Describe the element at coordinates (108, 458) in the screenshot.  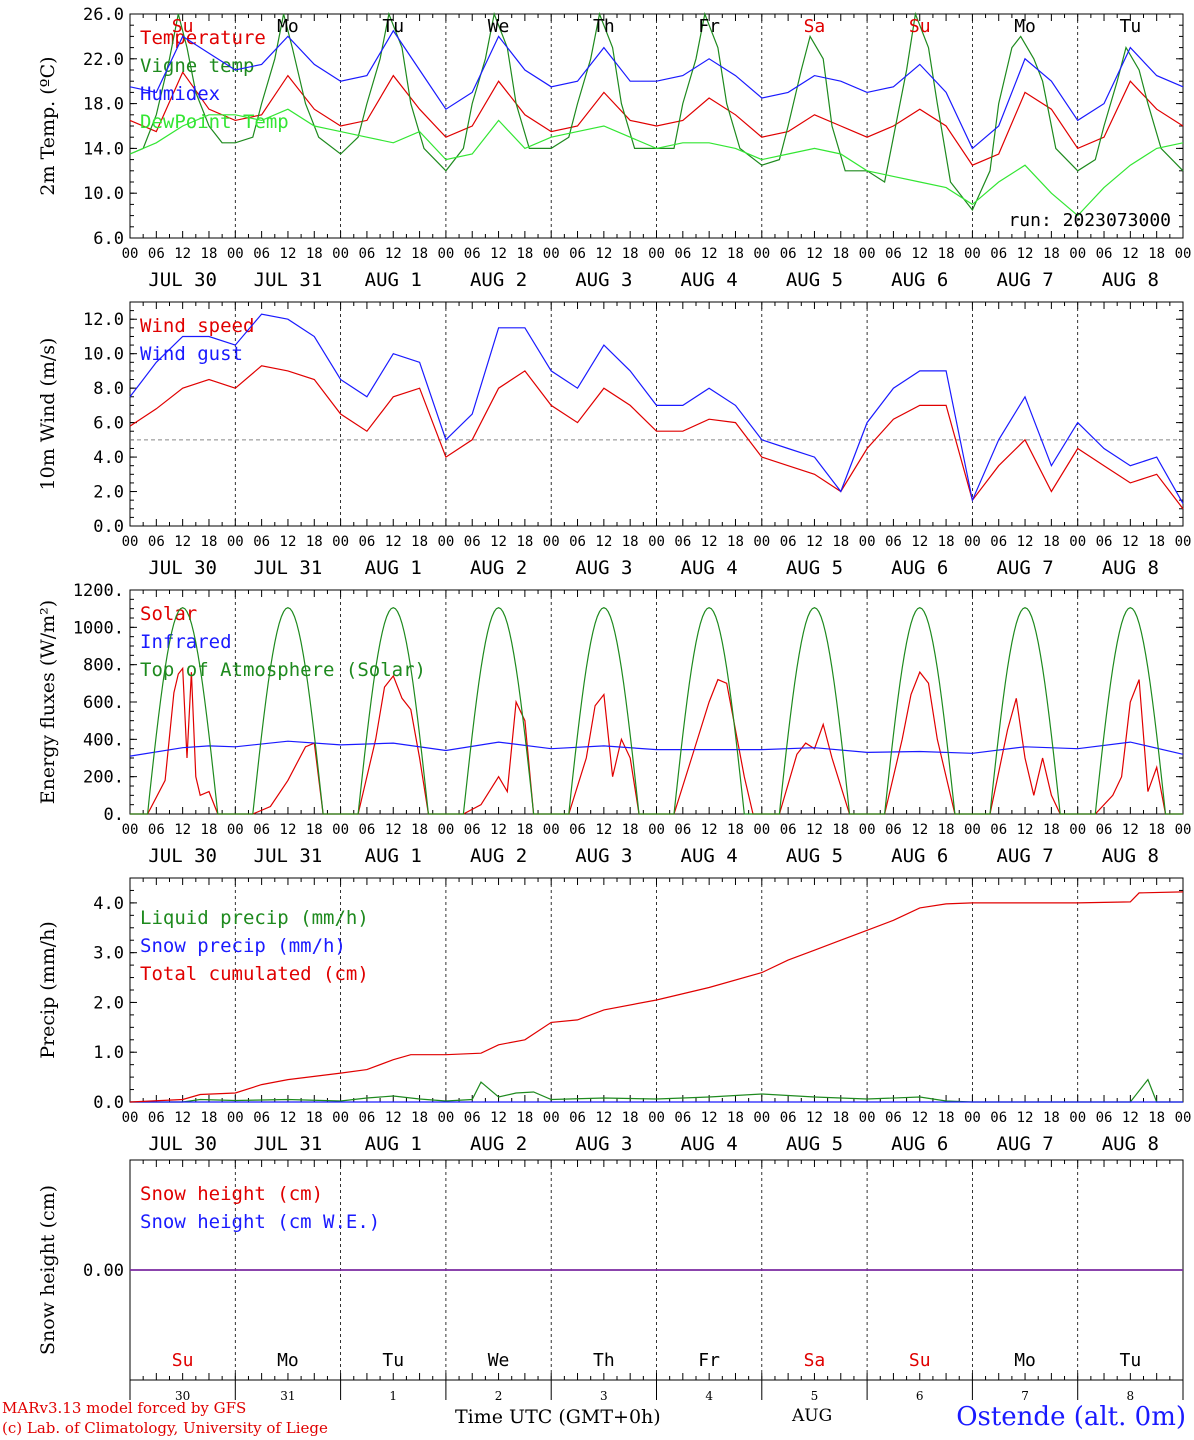
I see `y-tick-label: 4.0` at that location.